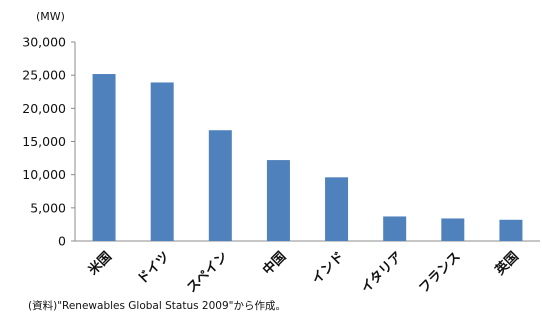  What do you see at coordinates (100, 264) in the screenshot?
I see `category-label-1: 米国` at bounding box center [100, 264].